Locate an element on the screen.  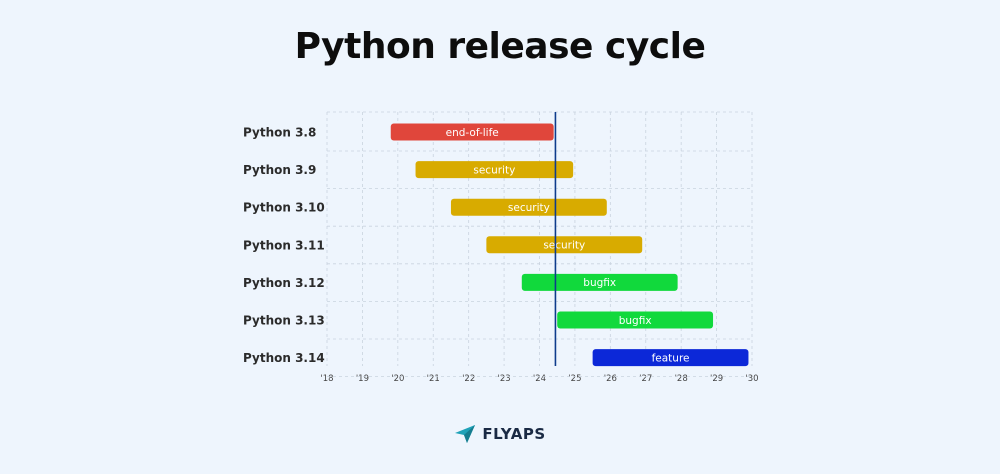
brand-logo-text: FLYAPS is located at coordinates (514, 434).